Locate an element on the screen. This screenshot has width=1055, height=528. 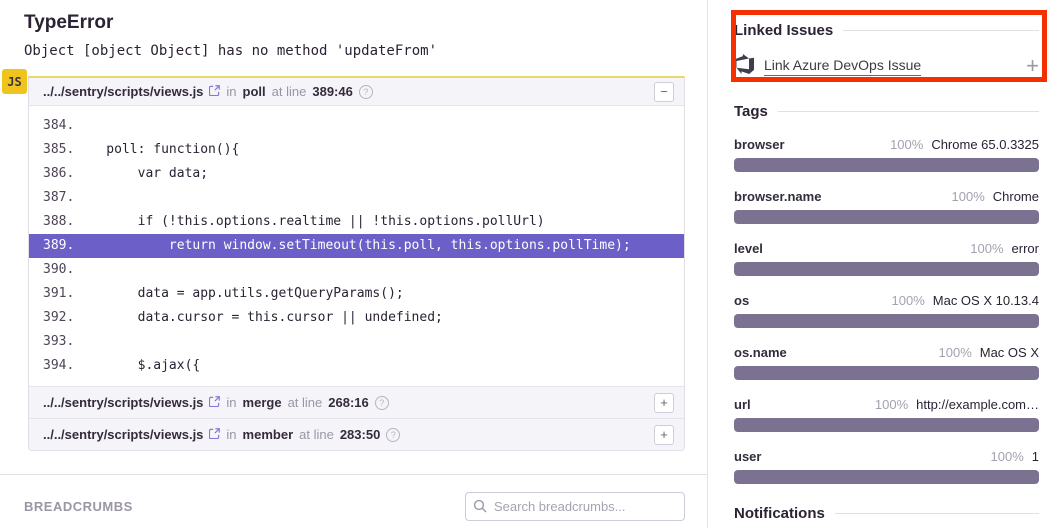
tag-key: browser.name is located at coordinates (778, 196).